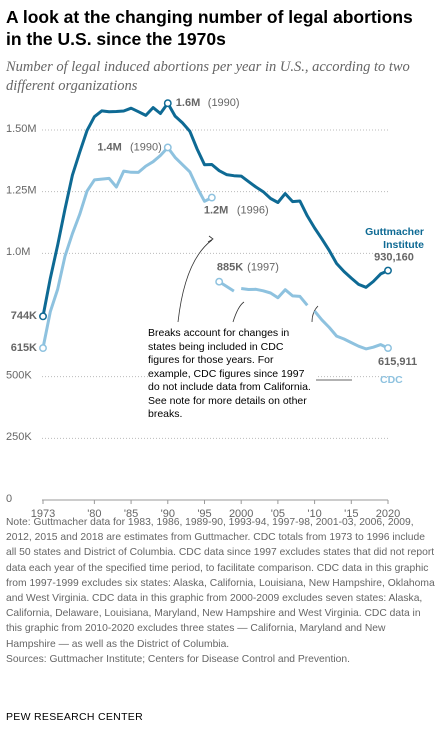  Describe the element at coordinates (21, 191) in the screenshot. I see `y-tick-label: 1.25M` at that location.